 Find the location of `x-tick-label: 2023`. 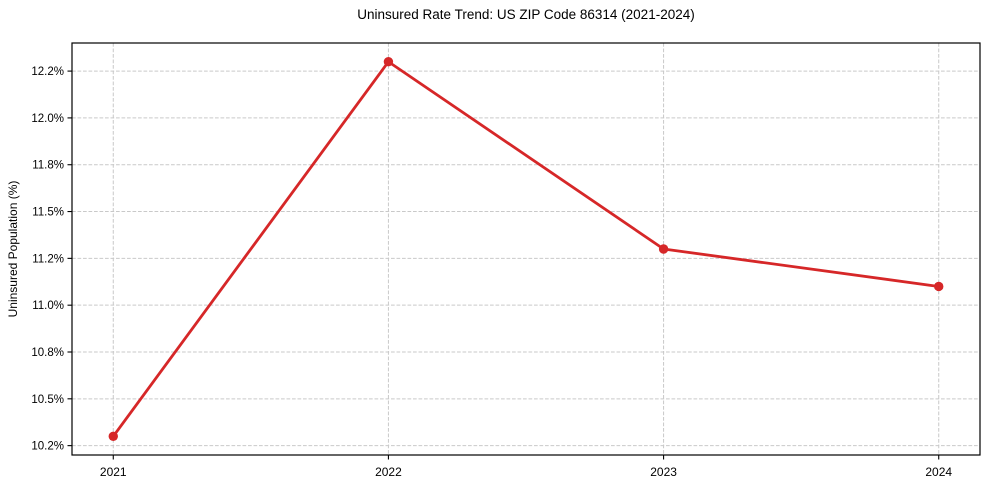

x-tick-label: 2023 is located at coordinates (663, 472).